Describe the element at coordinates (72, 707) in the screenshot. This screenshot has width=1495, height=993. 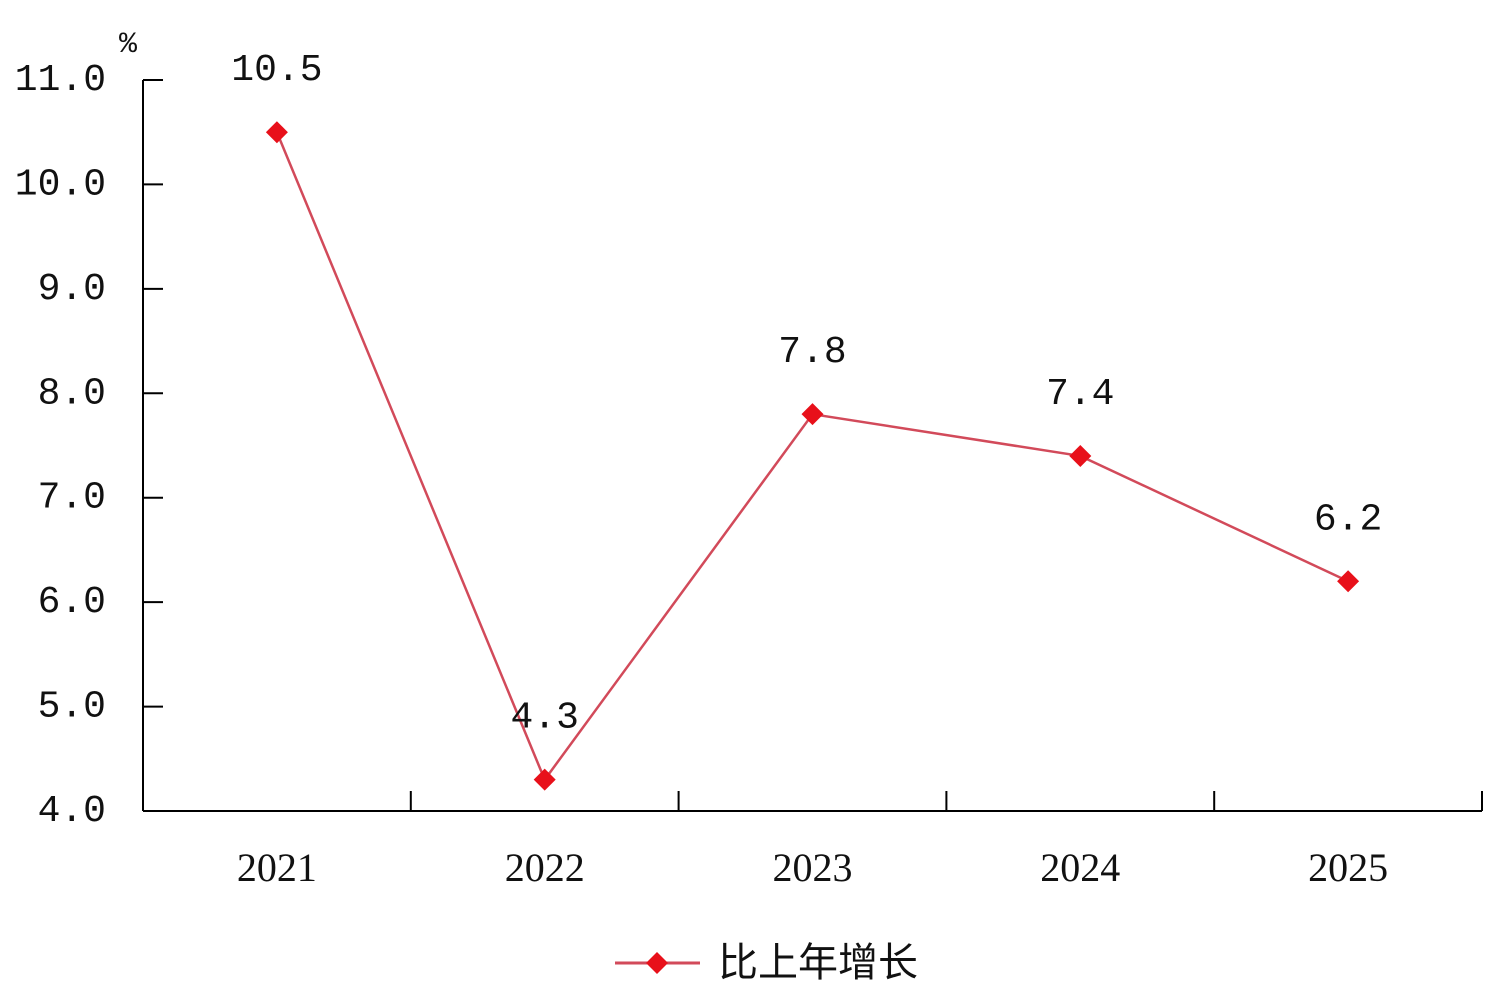
I see `y-tick-label: 5.0` at that location.